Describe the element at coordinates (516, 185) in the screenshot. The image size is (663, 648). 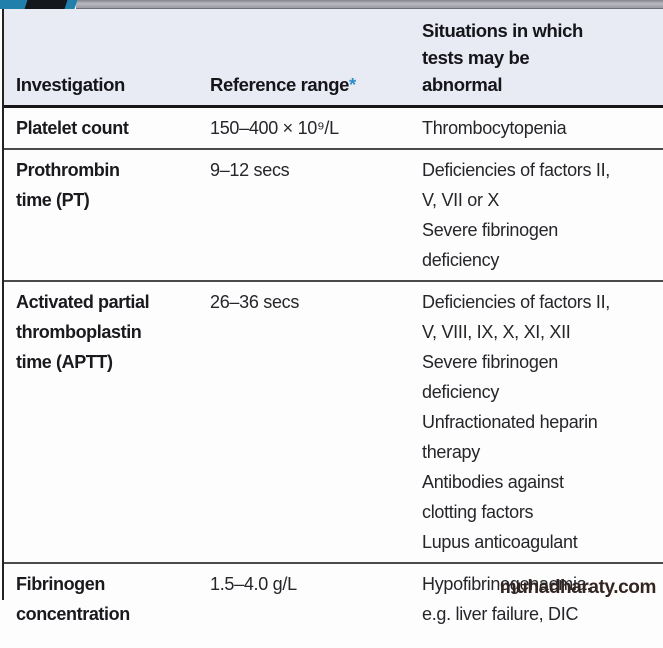
I see `situation-item: Deficiencies of factors II, V, VII or X` at that location.